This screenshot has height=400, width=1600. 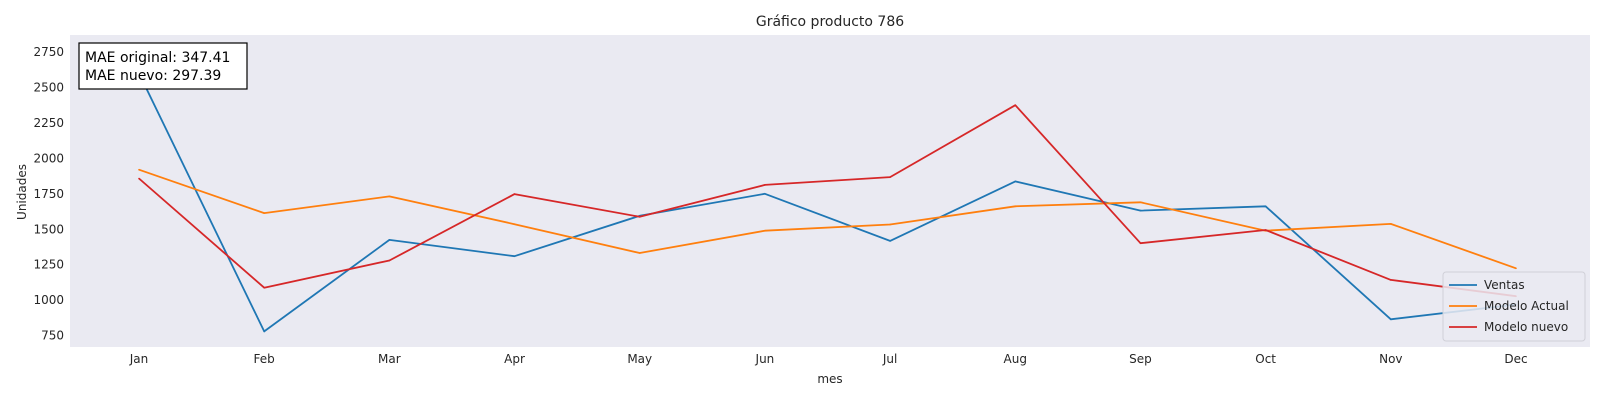 What do you see at coordinates (829, 379) in the screenshot?
I see `x-axis-title: mes` at bounding box center [829, 379].